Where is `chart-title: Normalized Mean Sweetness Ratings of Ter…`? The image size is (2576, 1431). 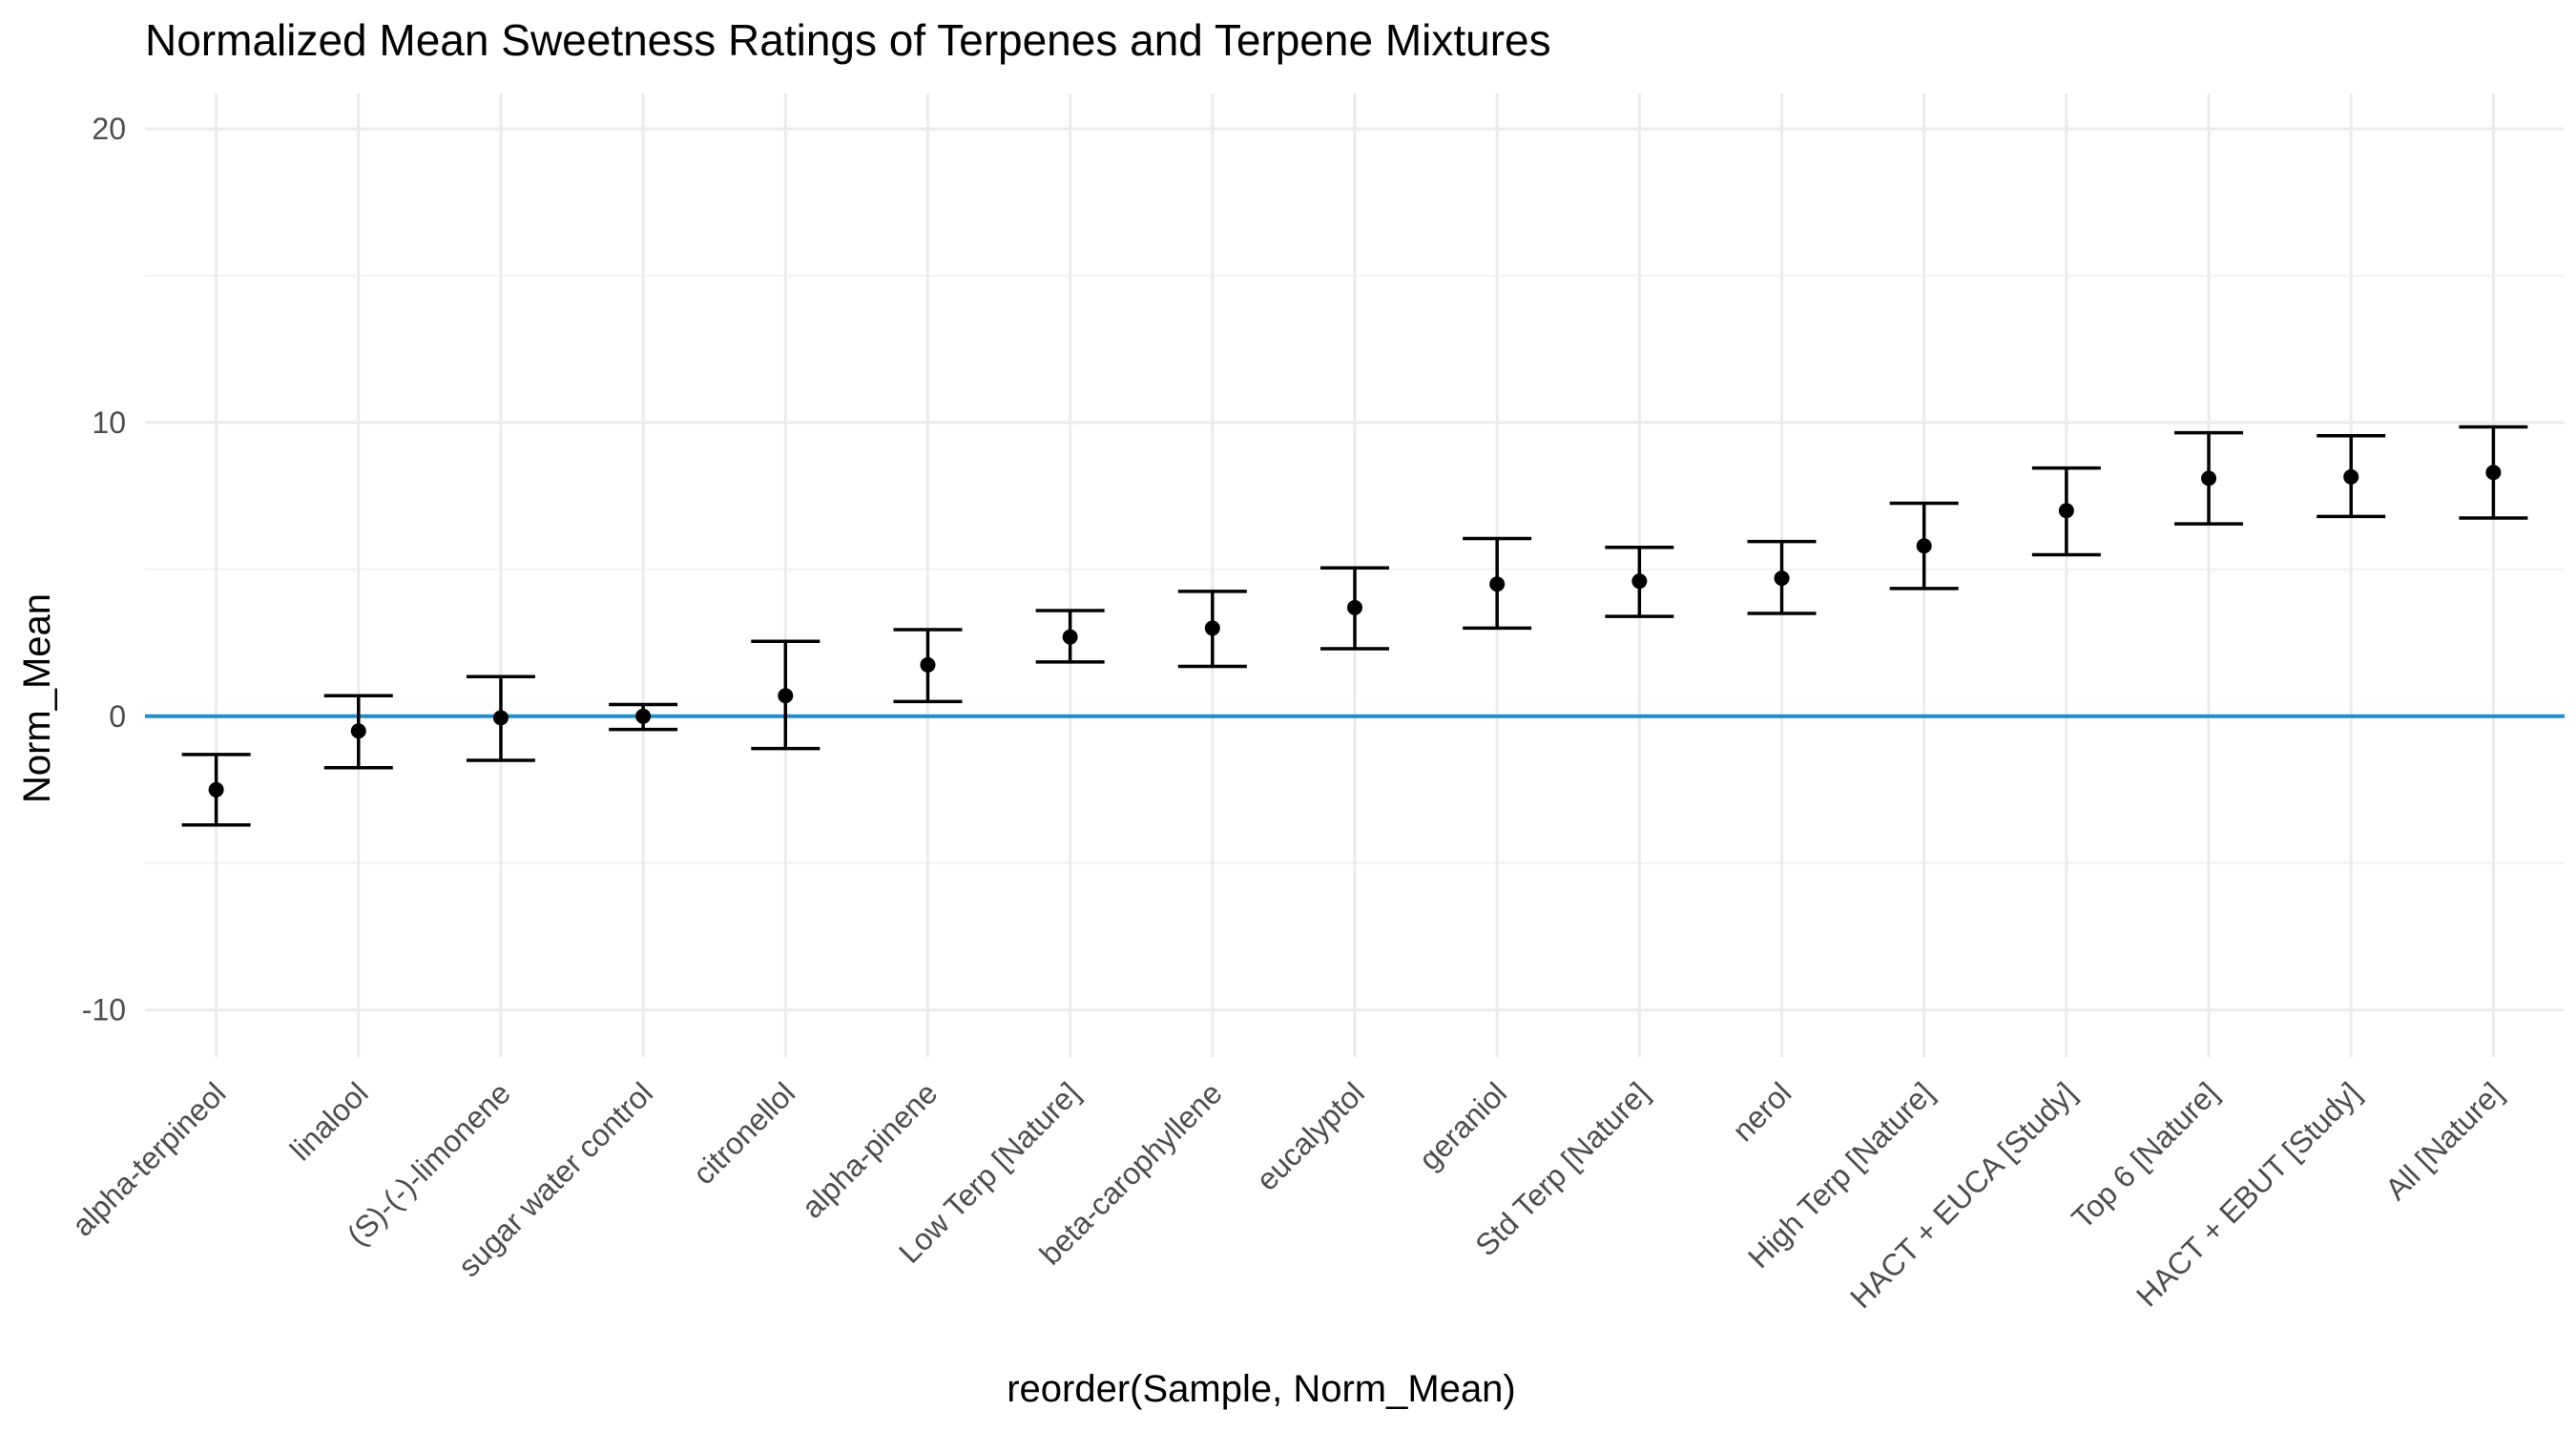
chart-title: Normalized Mean Sweetness Ratings of Ter… is located at coordinates (848, 40).